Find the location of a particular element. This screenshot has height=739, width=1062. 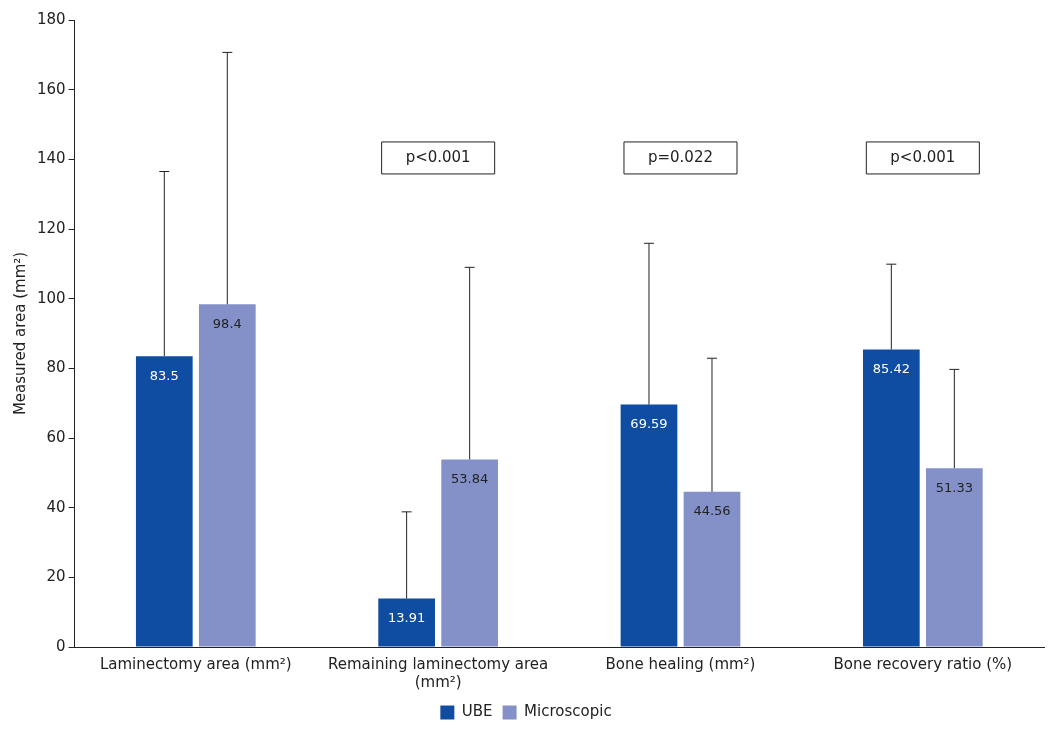

y-tick-label: 140 is located at coordinates (51, 158).